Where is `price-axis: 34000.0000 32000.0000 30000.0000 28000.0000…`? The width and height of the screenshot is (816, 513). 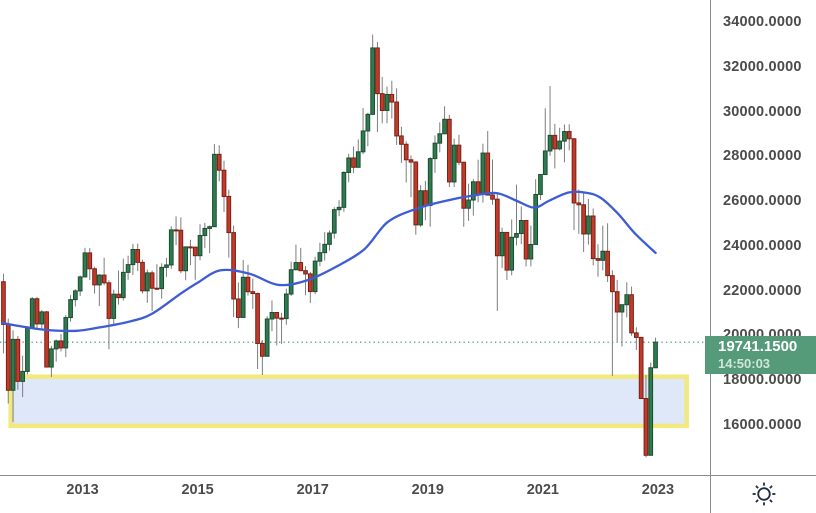 price-axis: 34000.0000 32000.0000 30000.0000 28000.0000… is located at coordinates (763, 237).